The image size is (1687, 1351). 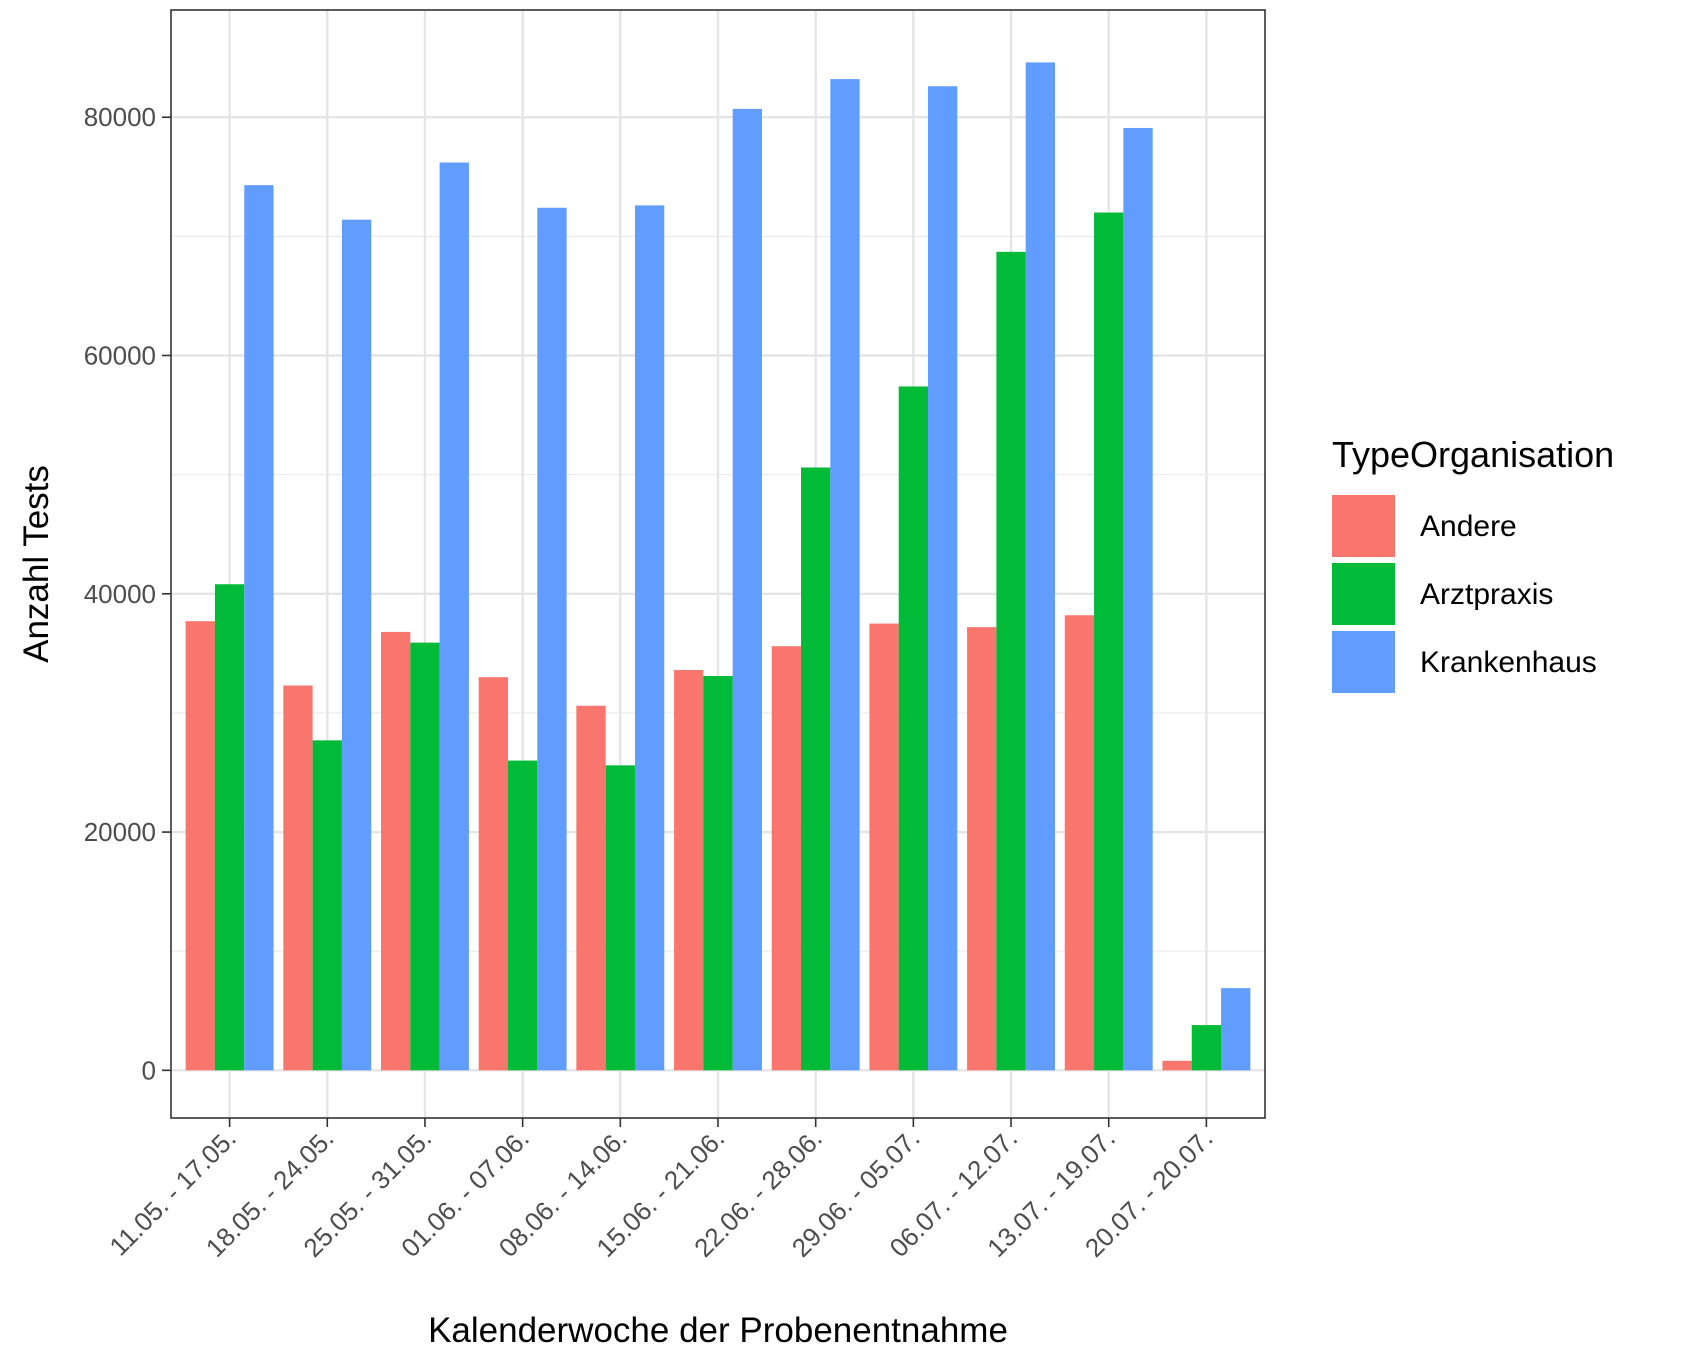 What do you see at coordinates (1486, 594) in the screenshot?
I see `legend-label-arztpraxis: Arztpraxis` at bounding box center [1486, 594].